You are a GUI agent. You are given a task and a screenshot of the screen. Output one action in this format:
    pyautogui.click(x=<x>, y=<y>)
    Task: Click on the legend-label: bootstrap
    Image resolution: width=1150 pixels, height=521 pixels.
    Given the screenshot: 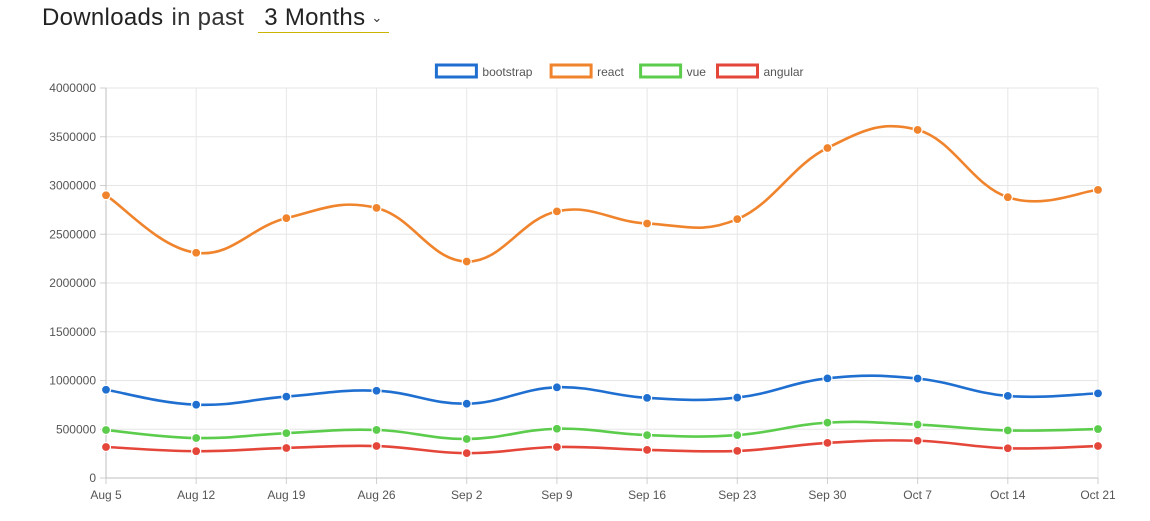 What is the action you would take?
    pyautogui.click(x=507, y=72)
    